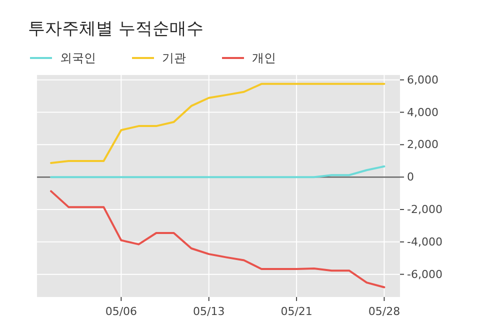  What do you see at coordinates (218, 171) in the screenshot?
I see `line-series` at bounding box center [218, 171].